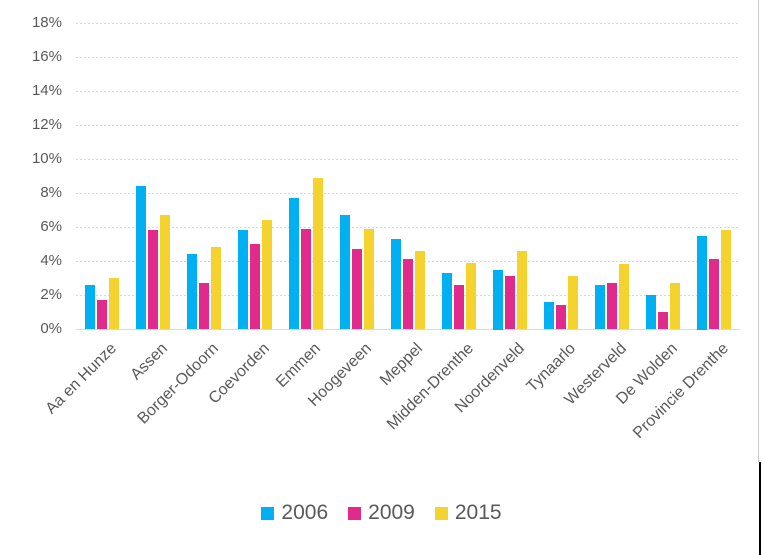  I want to click on y-tick-label: 4%, so click(51, 260).